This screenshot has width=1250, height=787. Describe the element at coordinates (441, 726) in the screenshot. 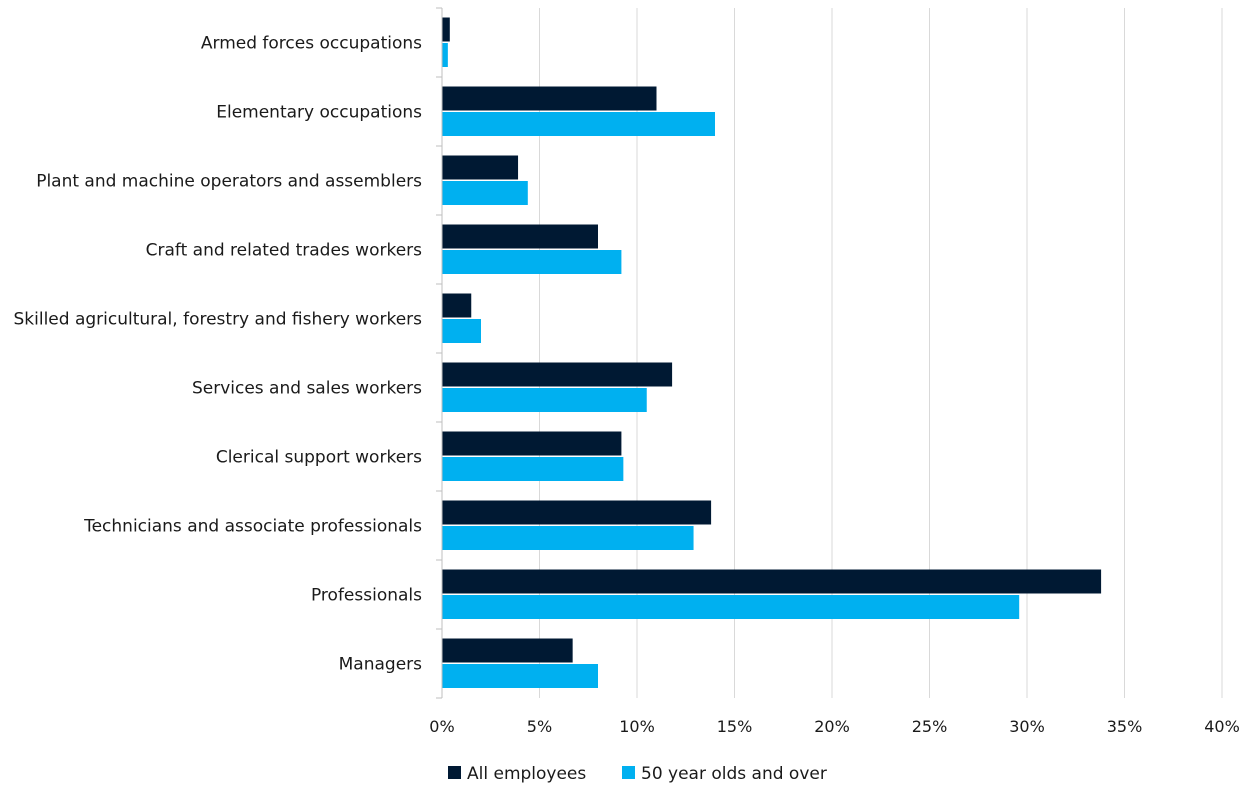

I see `x-tick-label: 0%` at that location.